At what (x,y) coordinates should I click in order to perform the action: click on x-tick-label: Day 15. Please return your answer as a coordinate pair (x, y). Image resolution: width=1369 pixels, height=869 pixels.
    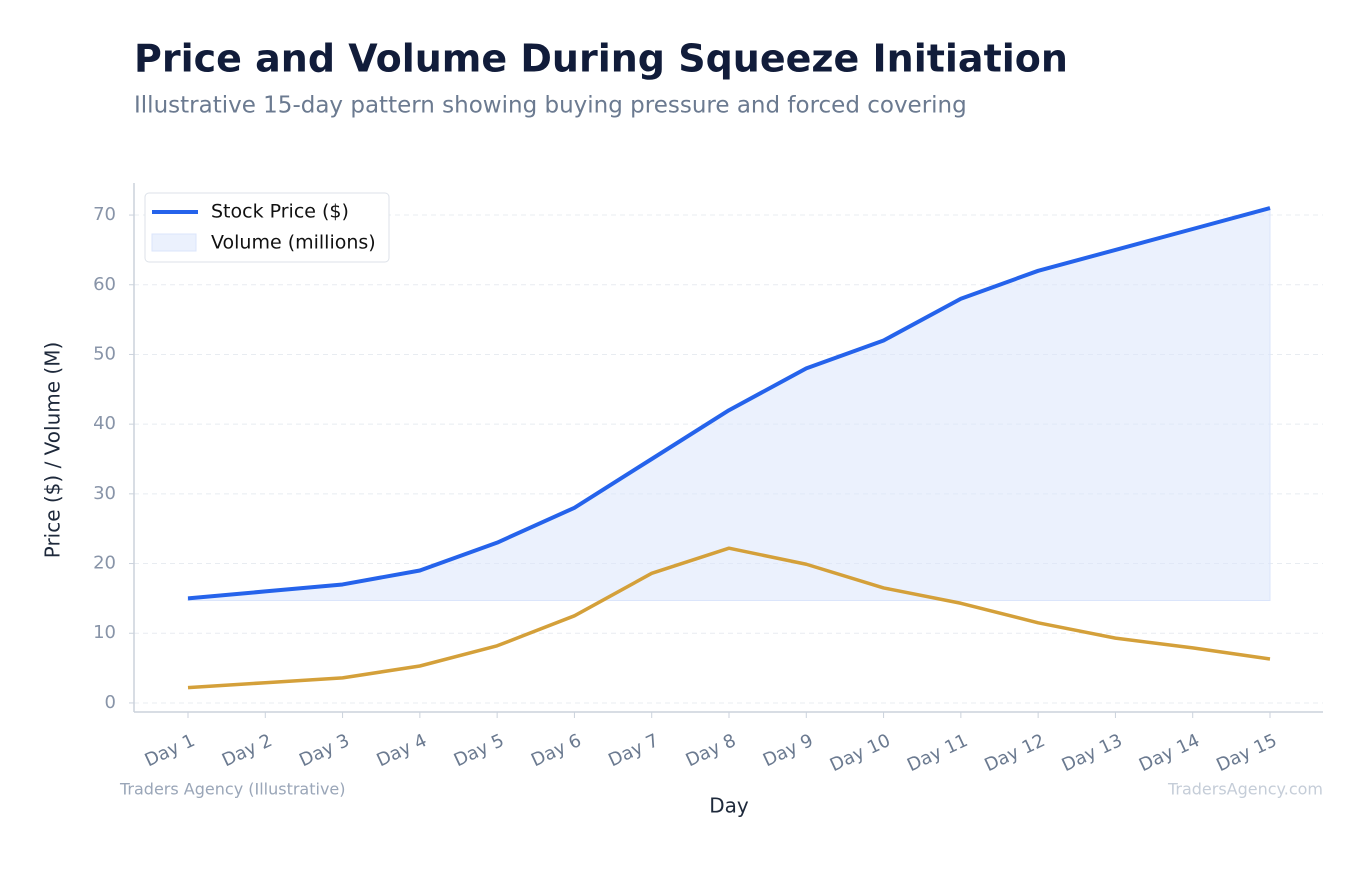
    Looking at the image, I should click on (1246, 753).